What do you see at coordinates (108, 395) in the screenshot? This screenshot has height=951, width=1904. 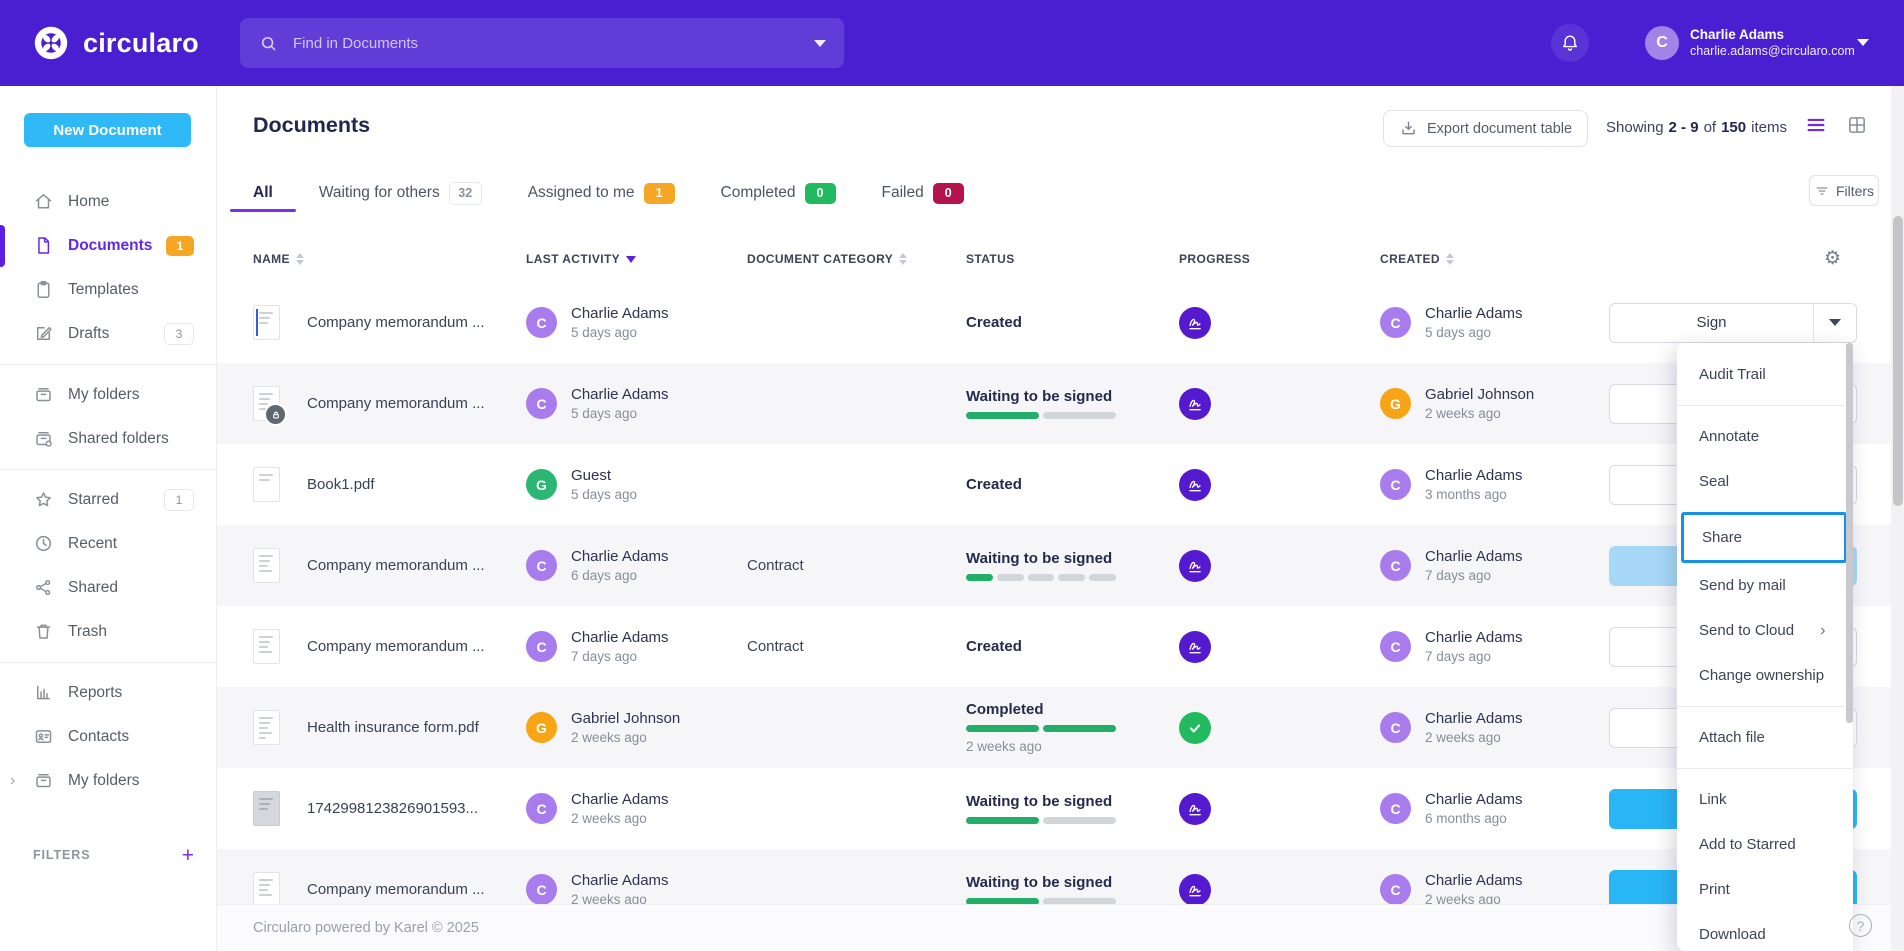 I see `sidebar-item-my-folders: My folders` at bounding box center [108, 395].